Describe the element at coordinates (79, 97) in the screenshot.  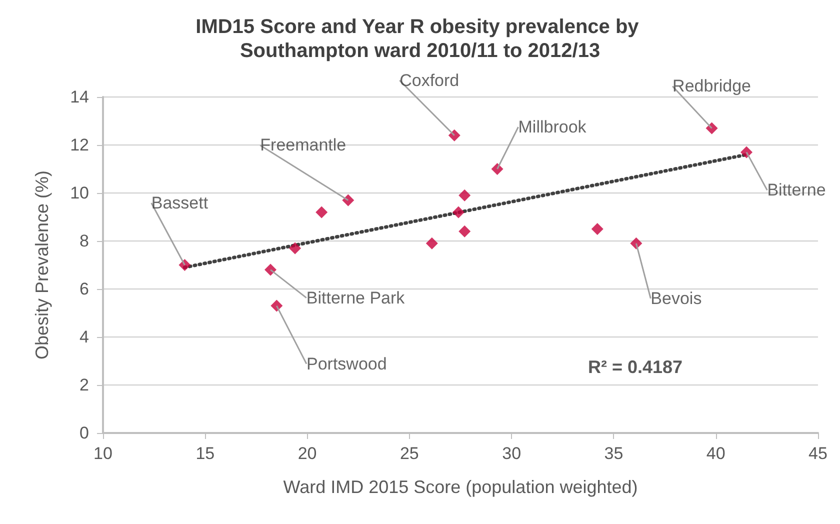
I see `y-tick-label: 14` at that location.